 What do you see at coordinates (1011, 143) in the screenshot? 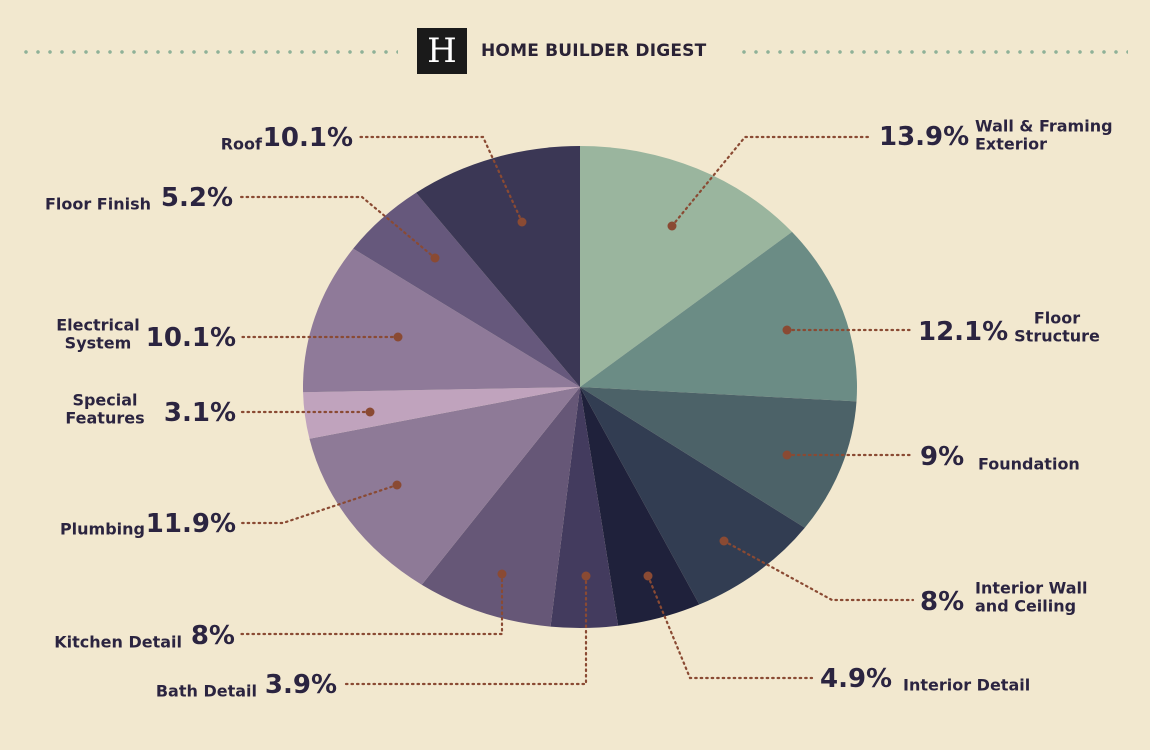
I see `slice-category-label: Exterior` at bounding box center [1011, 143].